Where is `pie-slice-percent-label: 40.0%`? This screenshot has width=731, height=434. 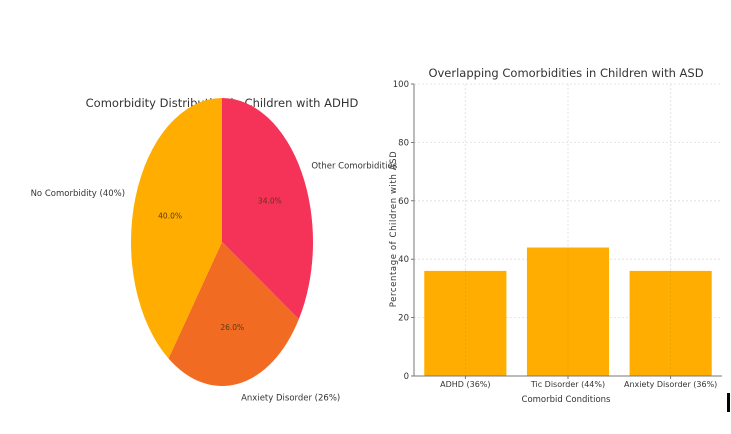
pie-slice-percent-label: 40.0% is located at coordinates (170, 215).